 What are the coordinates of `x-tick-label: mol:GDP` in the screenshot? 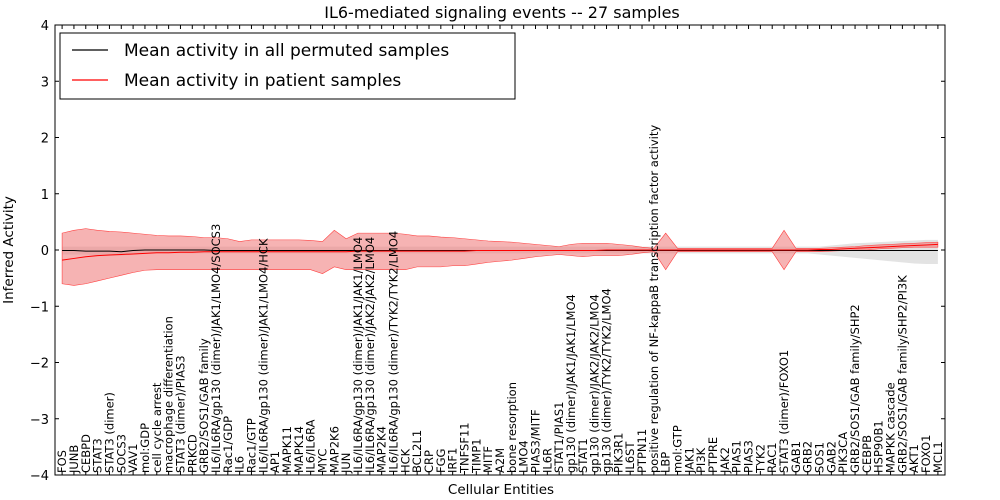 It's located at (145, 448).